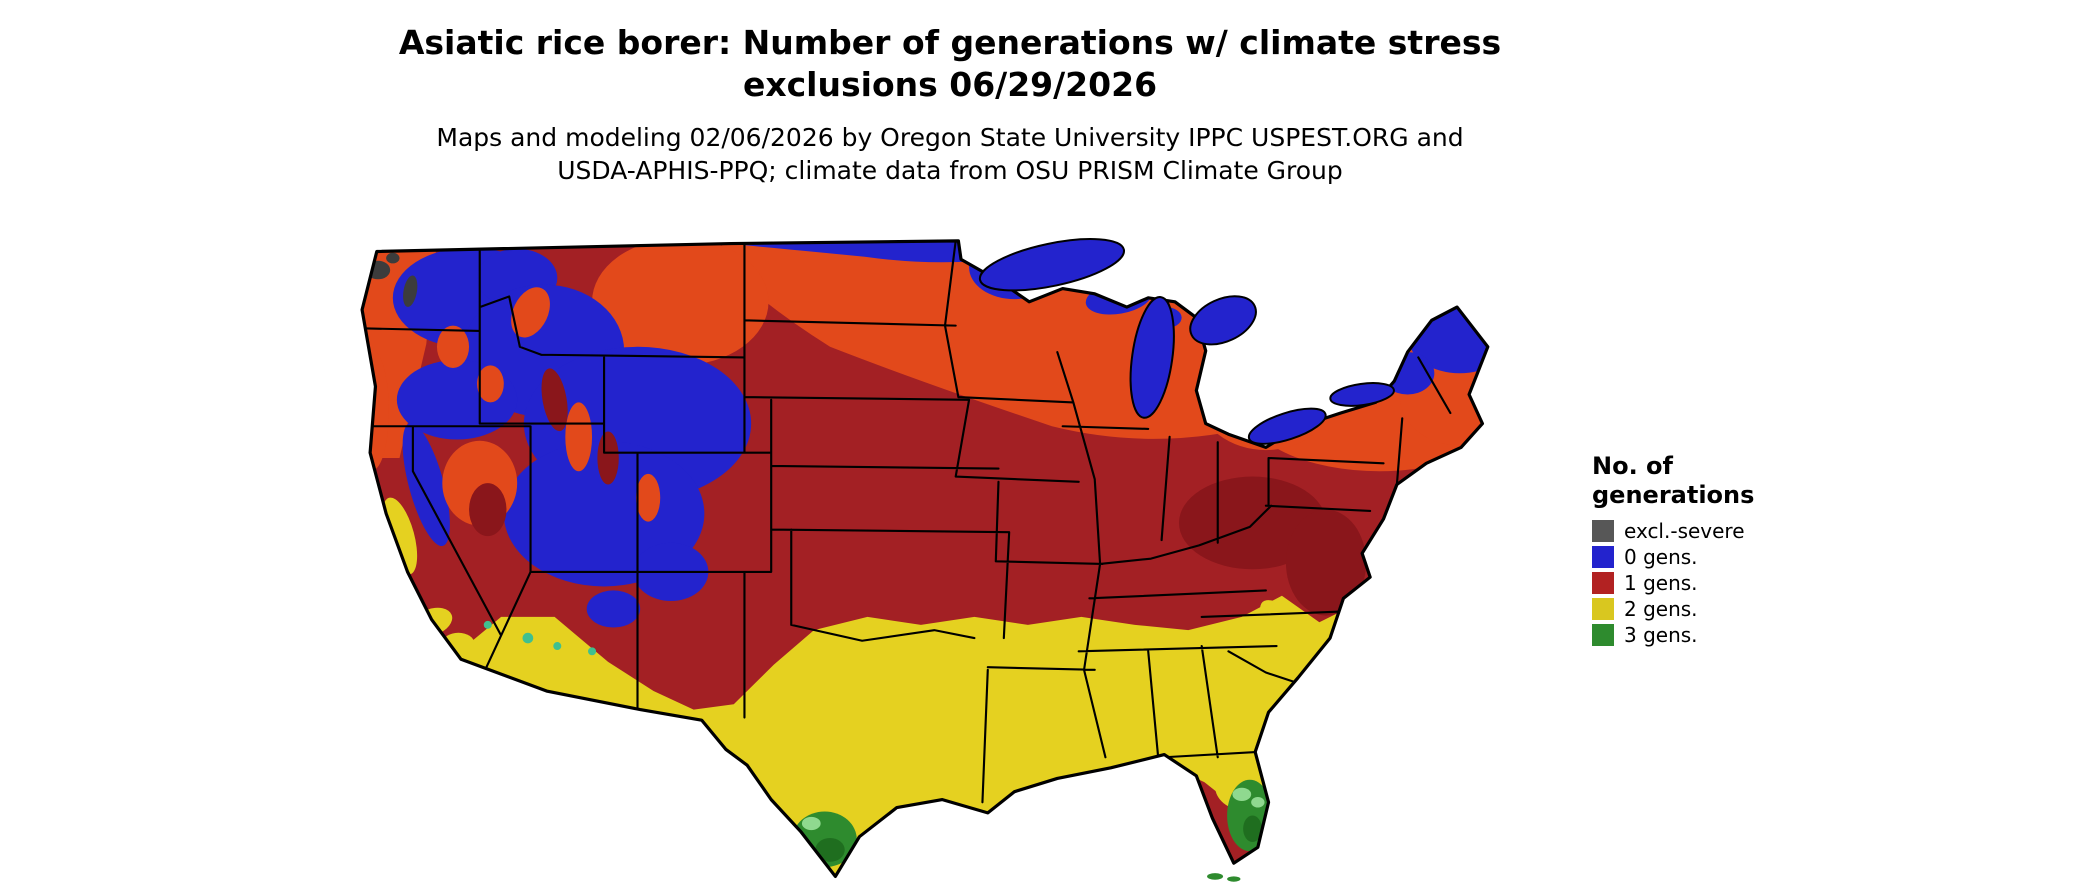 This screenshot has width=2100, height=892. I want to click on lake-huron, so click(1223, 320).